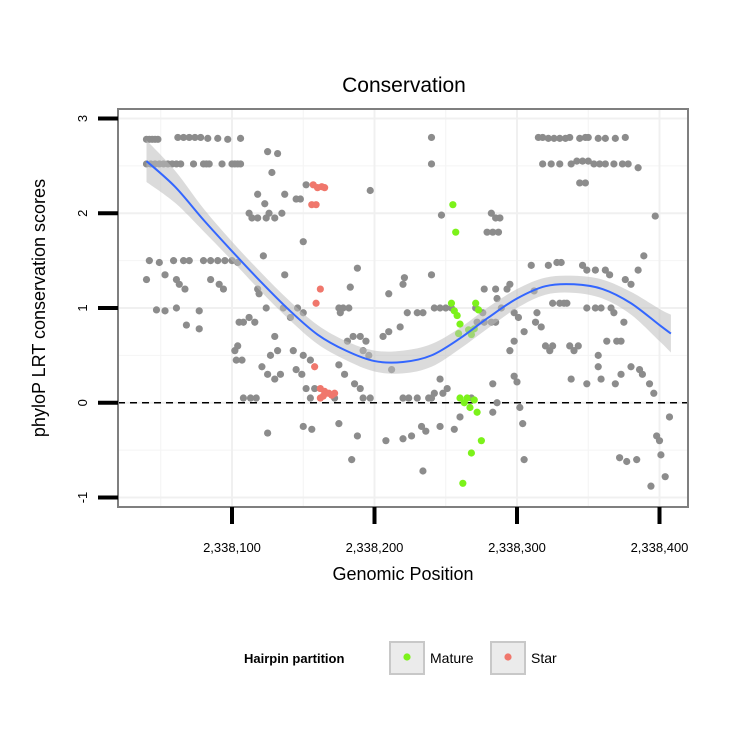  I want to click on legend-key-mature-dot, so click(407, 657).